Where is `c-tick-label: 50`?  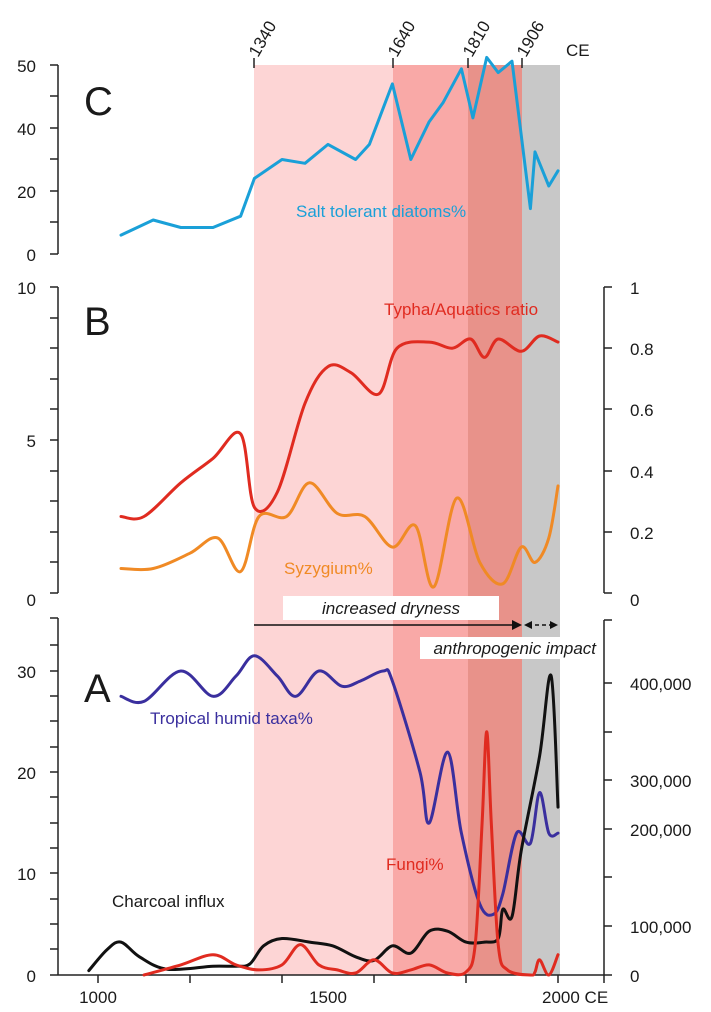
c-tick-label: 50 is located at coordinates (26, 66).